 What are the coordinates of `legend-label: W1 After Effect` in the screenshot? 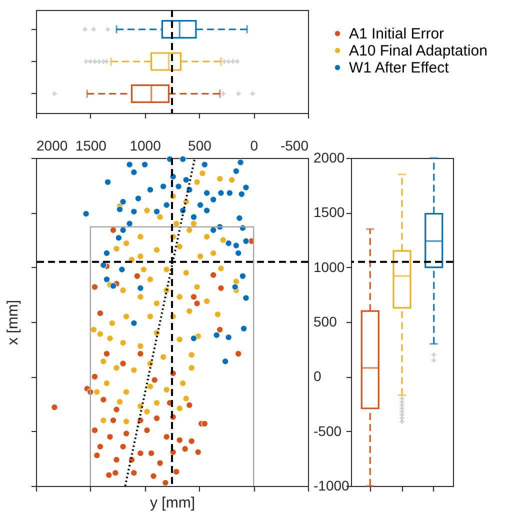 It's located at (399, 68).